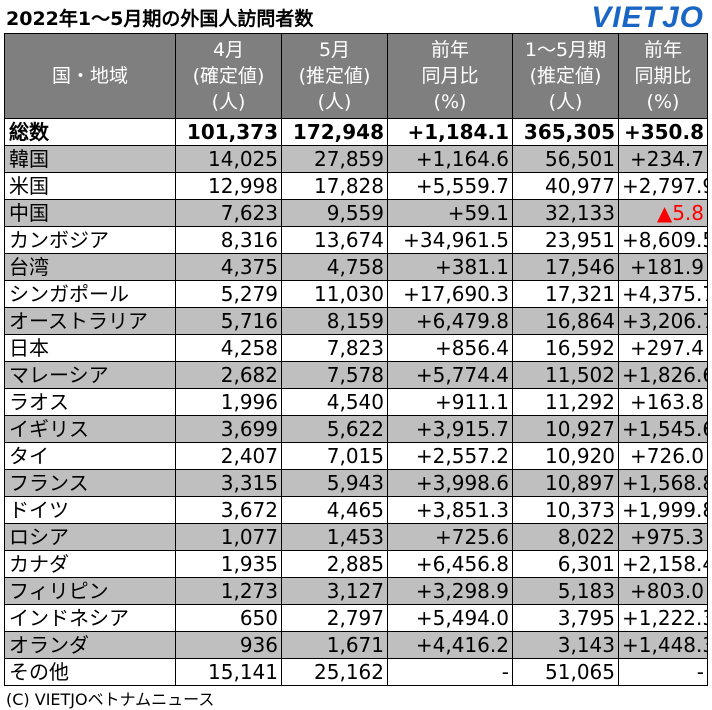 The image size is (712, 710). What do you see at coordinates (565, 510) in the screenshot?
I see `value-cell: 10,373` at bounding box center [565, 510].